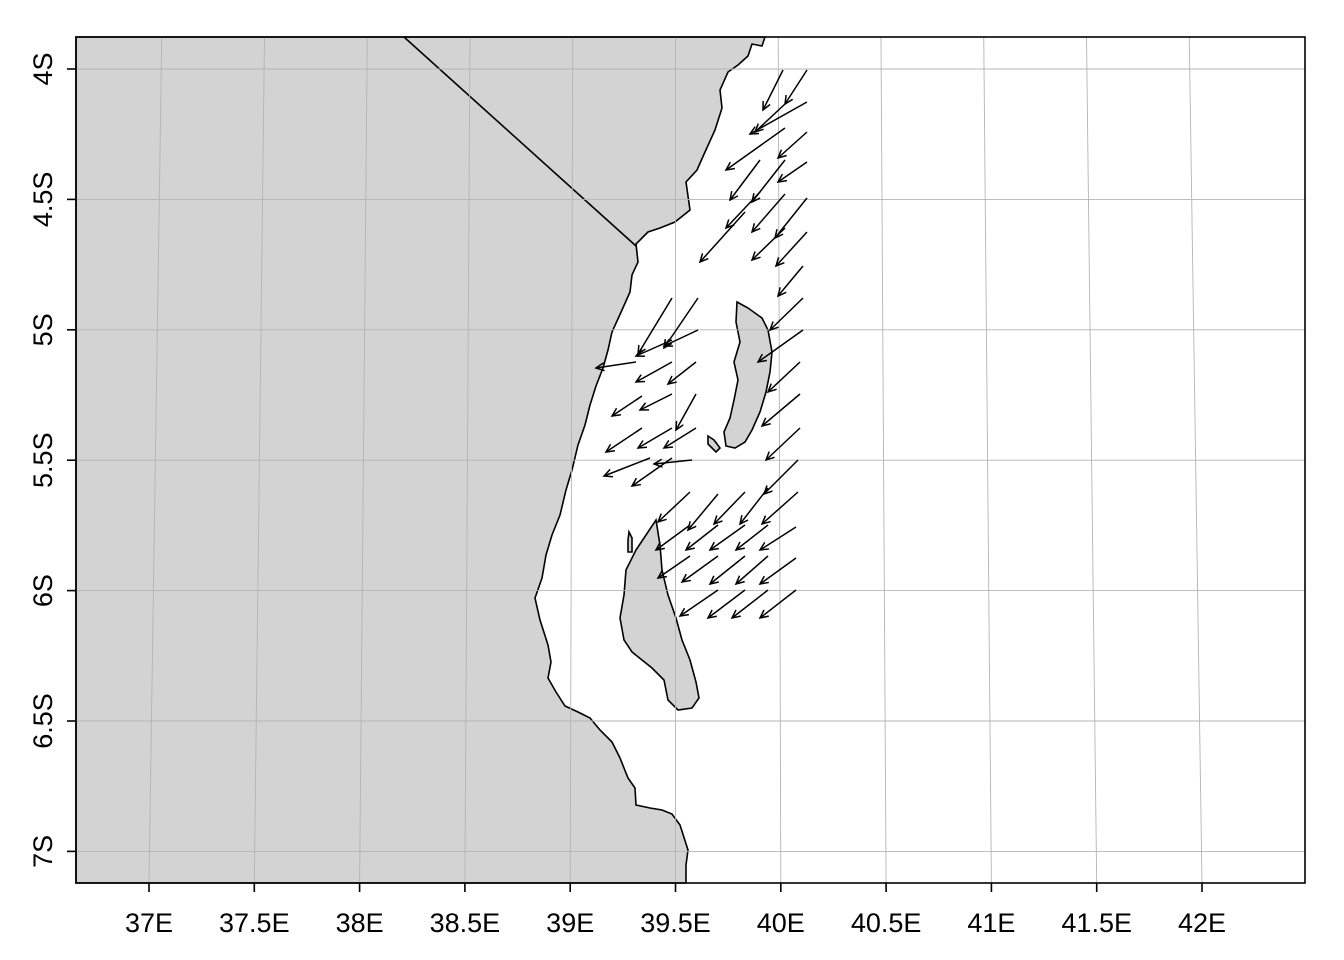 The image size is (1344, 960). I want to click on pemba-island, so click(748, 374).